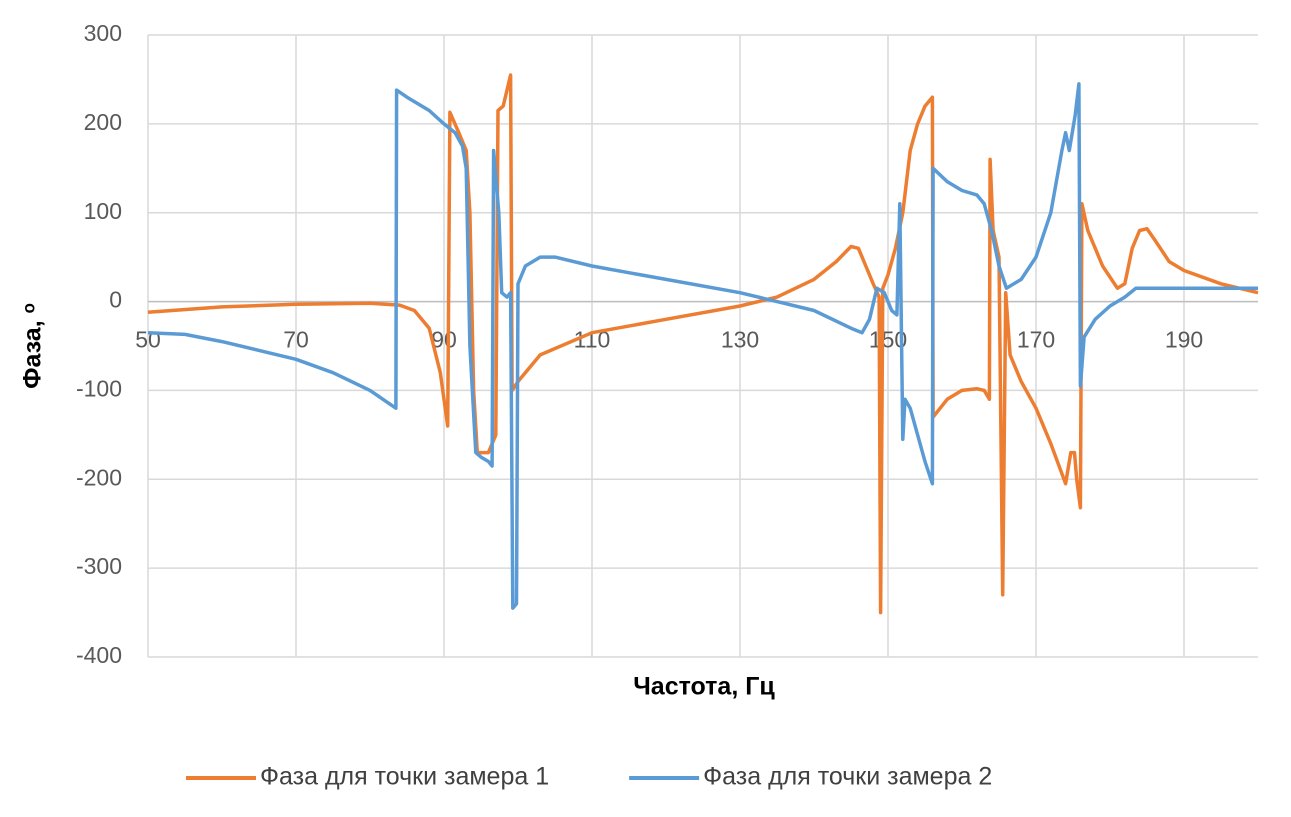 This screenshot has height=817, width=1291. Describe the element at coordinates (115, 300) in the screenshot. I see `y-tick-label: 0` at that location.